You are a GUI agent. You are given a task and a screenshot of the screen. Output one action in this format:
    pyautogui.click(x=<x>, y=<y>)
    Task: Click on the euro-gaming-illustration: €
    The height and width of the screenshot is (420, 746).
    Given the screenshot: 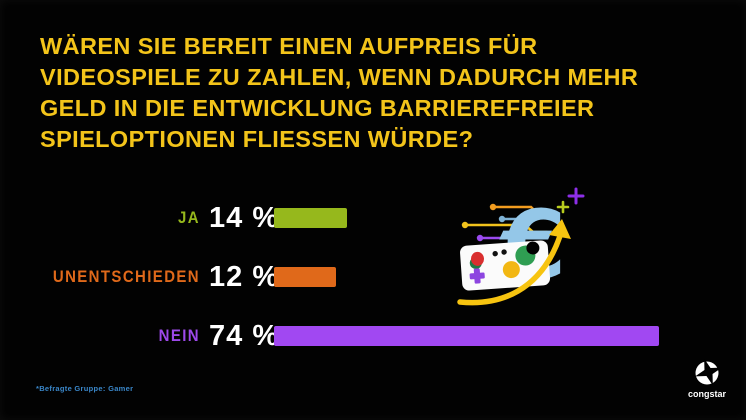 What is the action you would take?
    pyautogui.click(x=521, y=246)
    